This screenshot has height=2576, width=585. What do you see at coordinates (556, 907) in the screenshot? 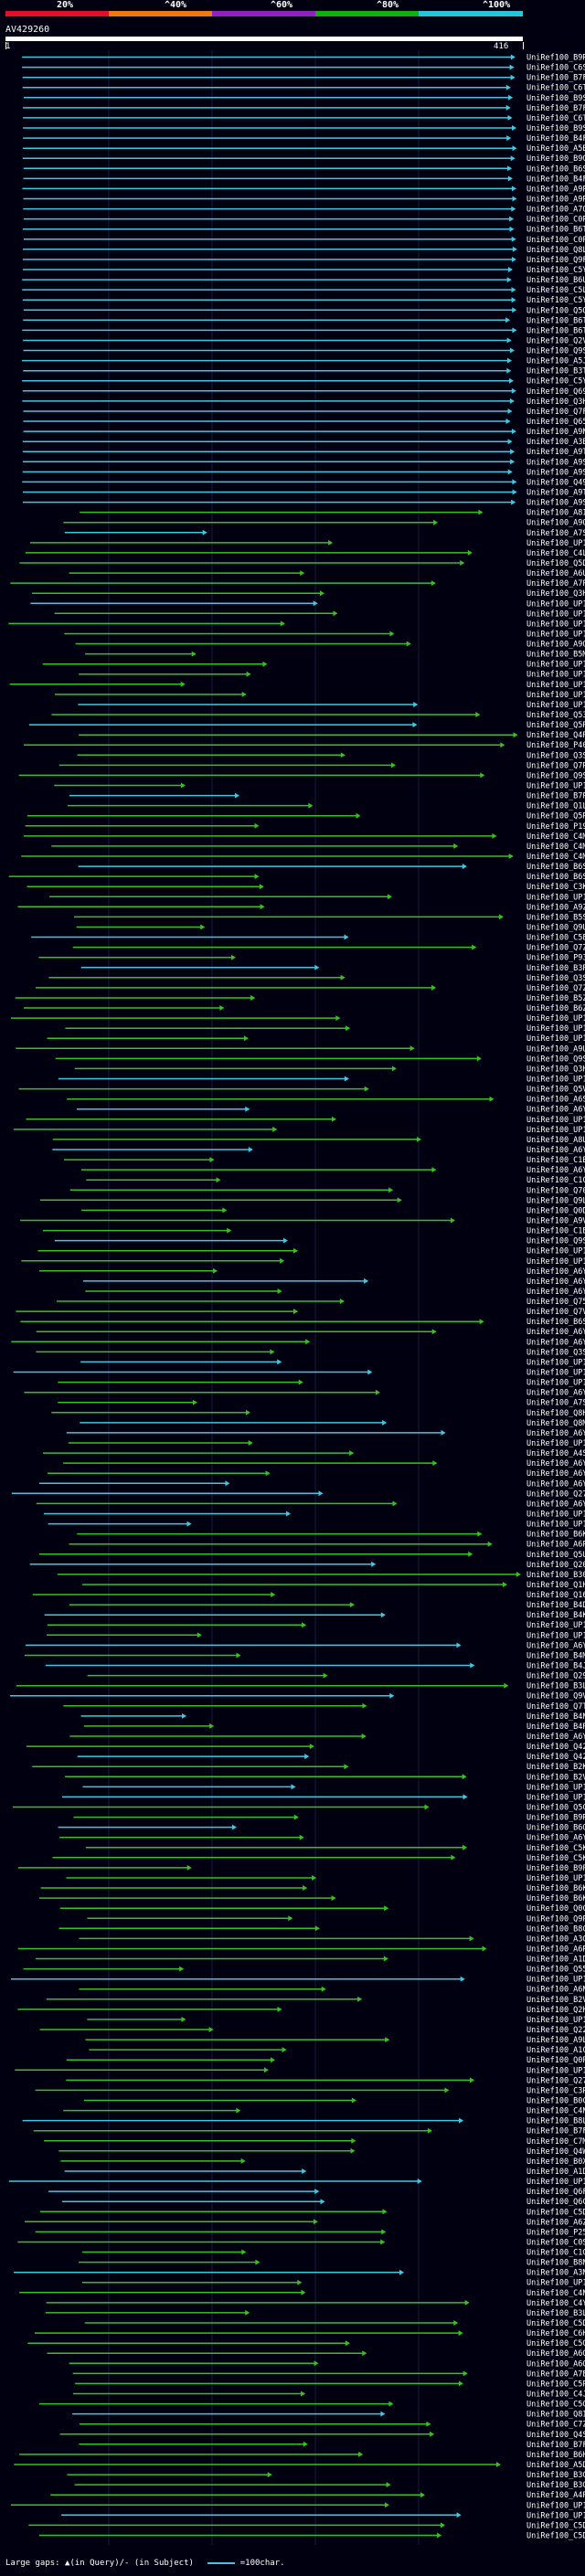
I see `hit-label: UniRef100_A9ZT89` at bounding box center [556, 907].